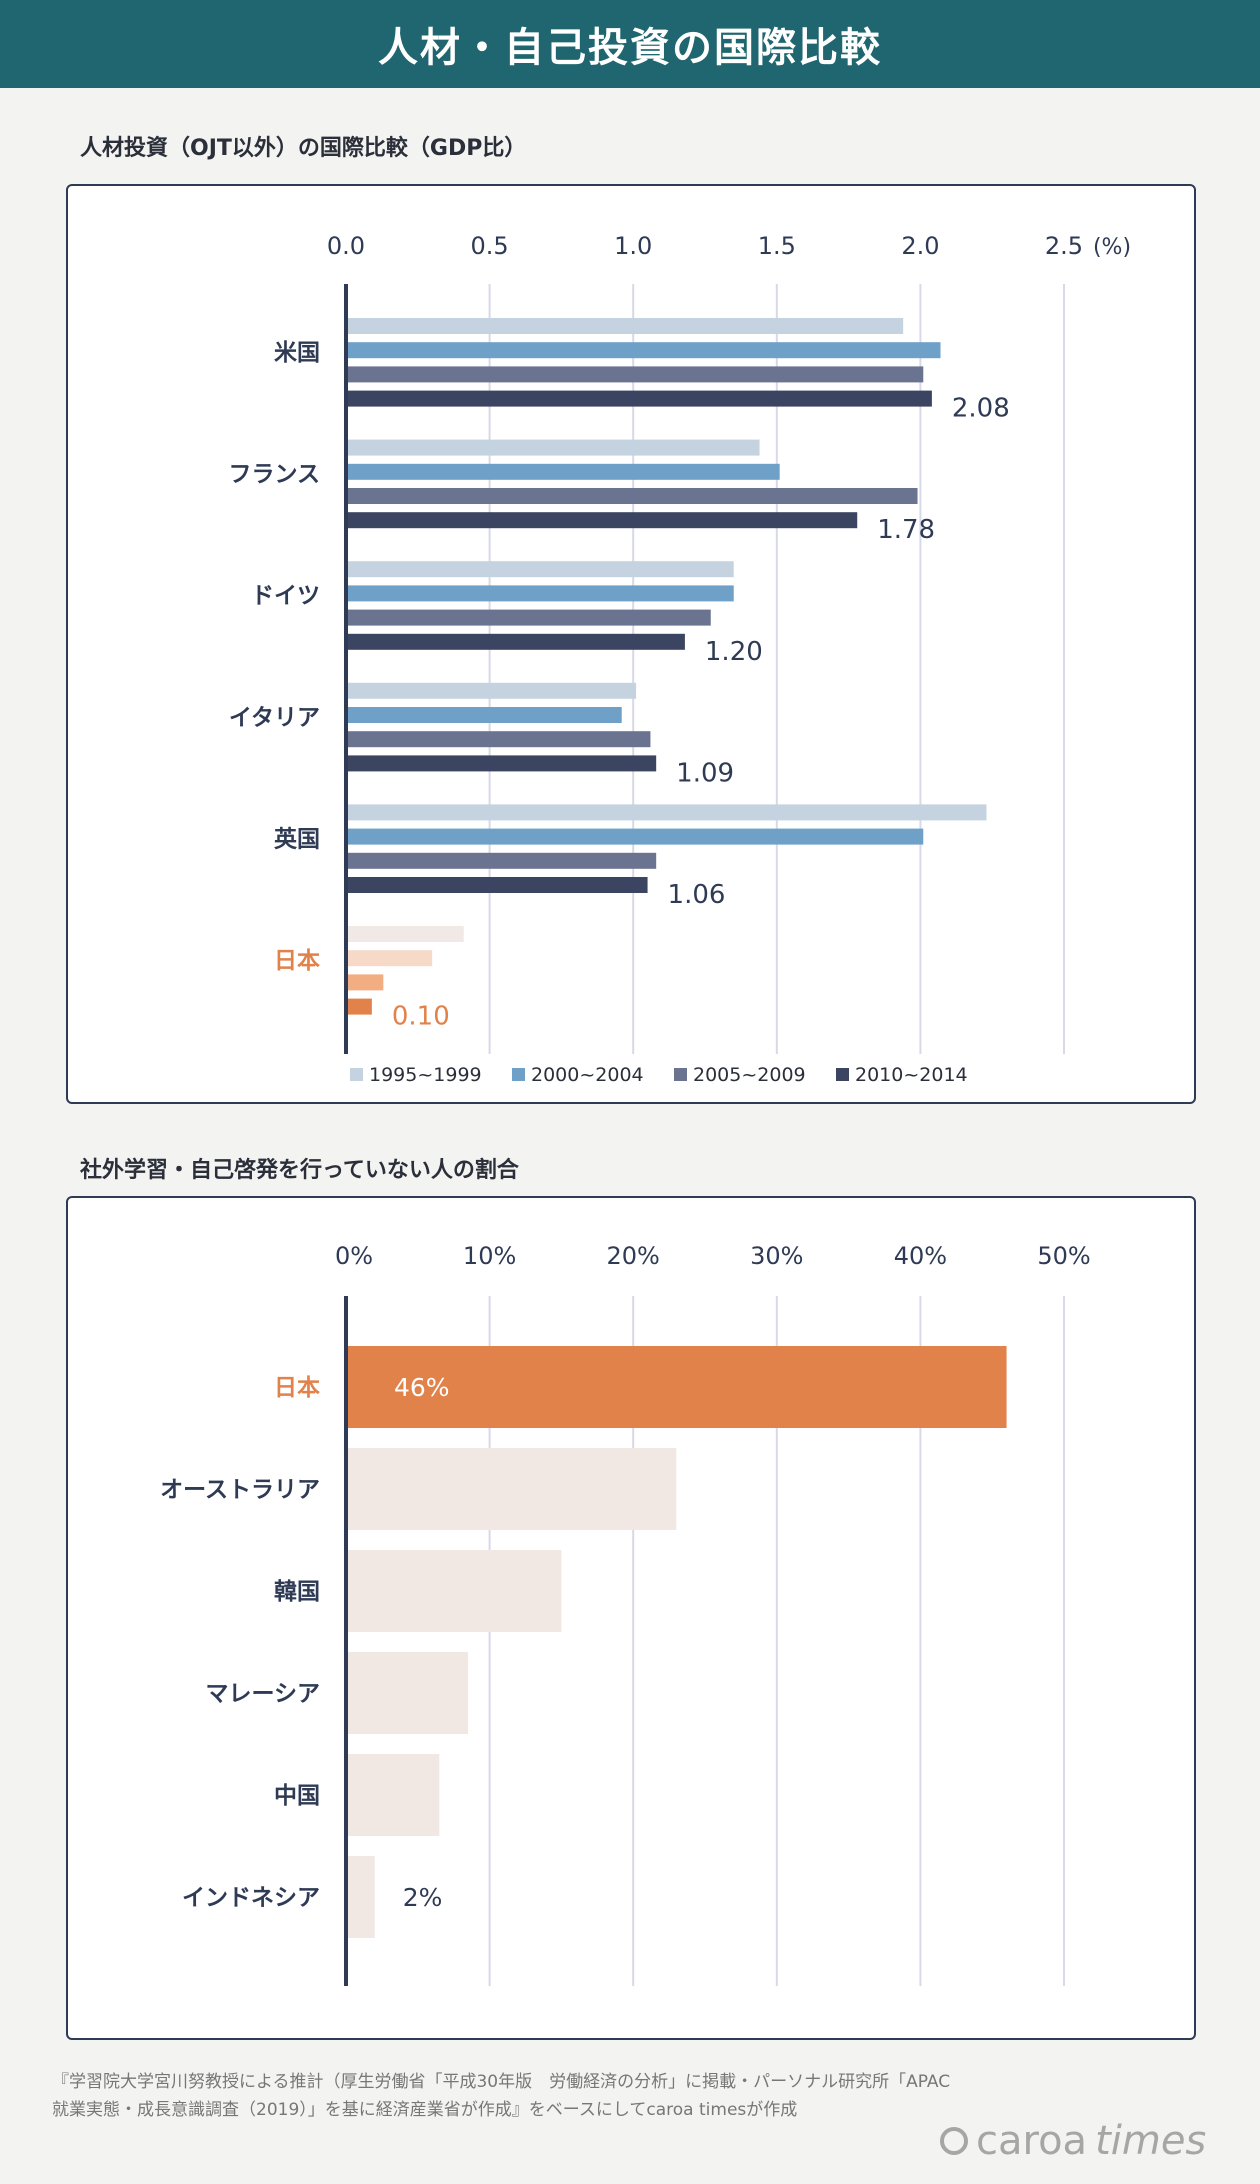  Describe the element at coordinates (749, 1075) in the screenshot. I see `legend-label: 2005~2009` at that location.